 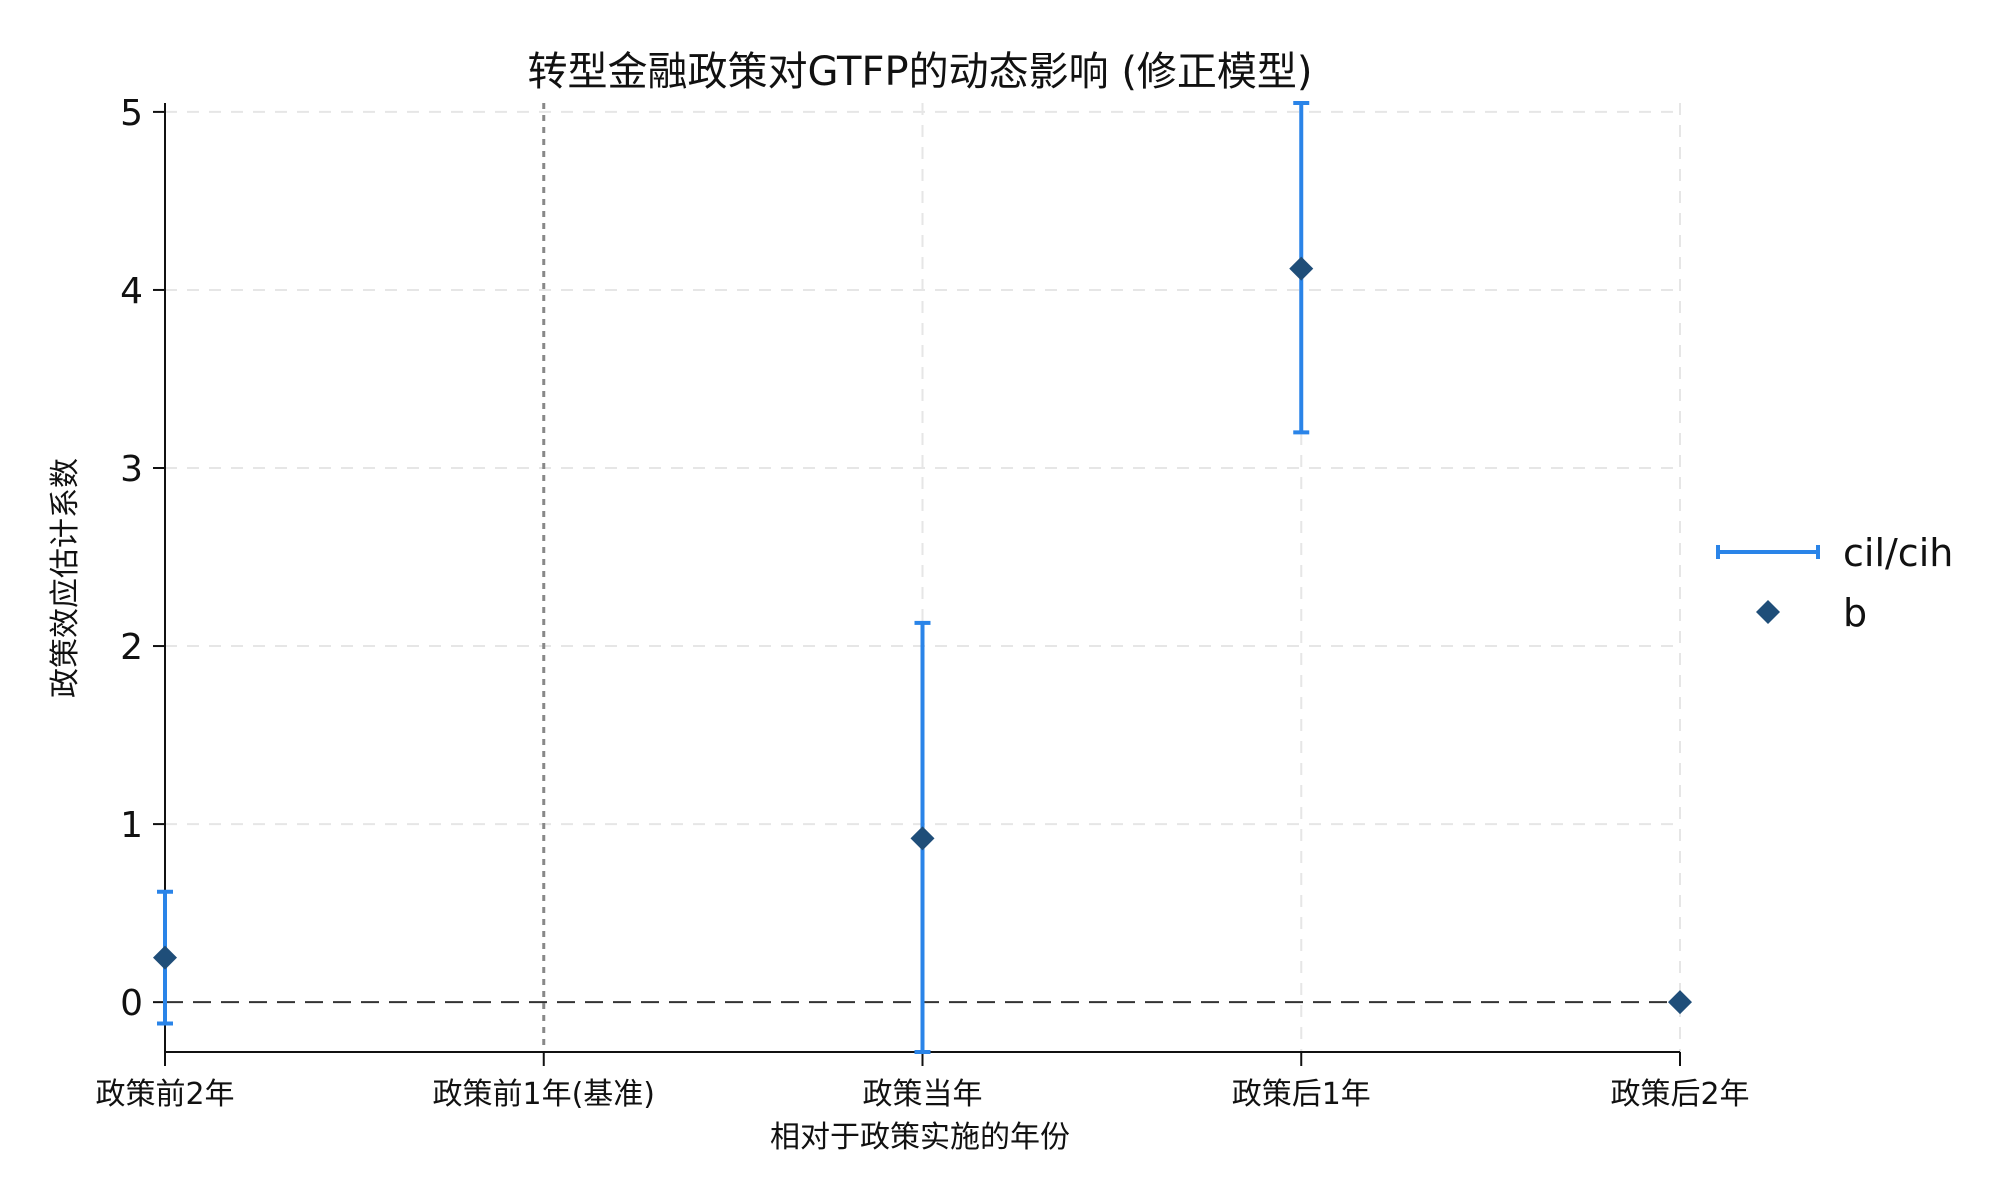 I want to click on y-axis-label: 政策效应估计系数, so click(x=65, y=578).